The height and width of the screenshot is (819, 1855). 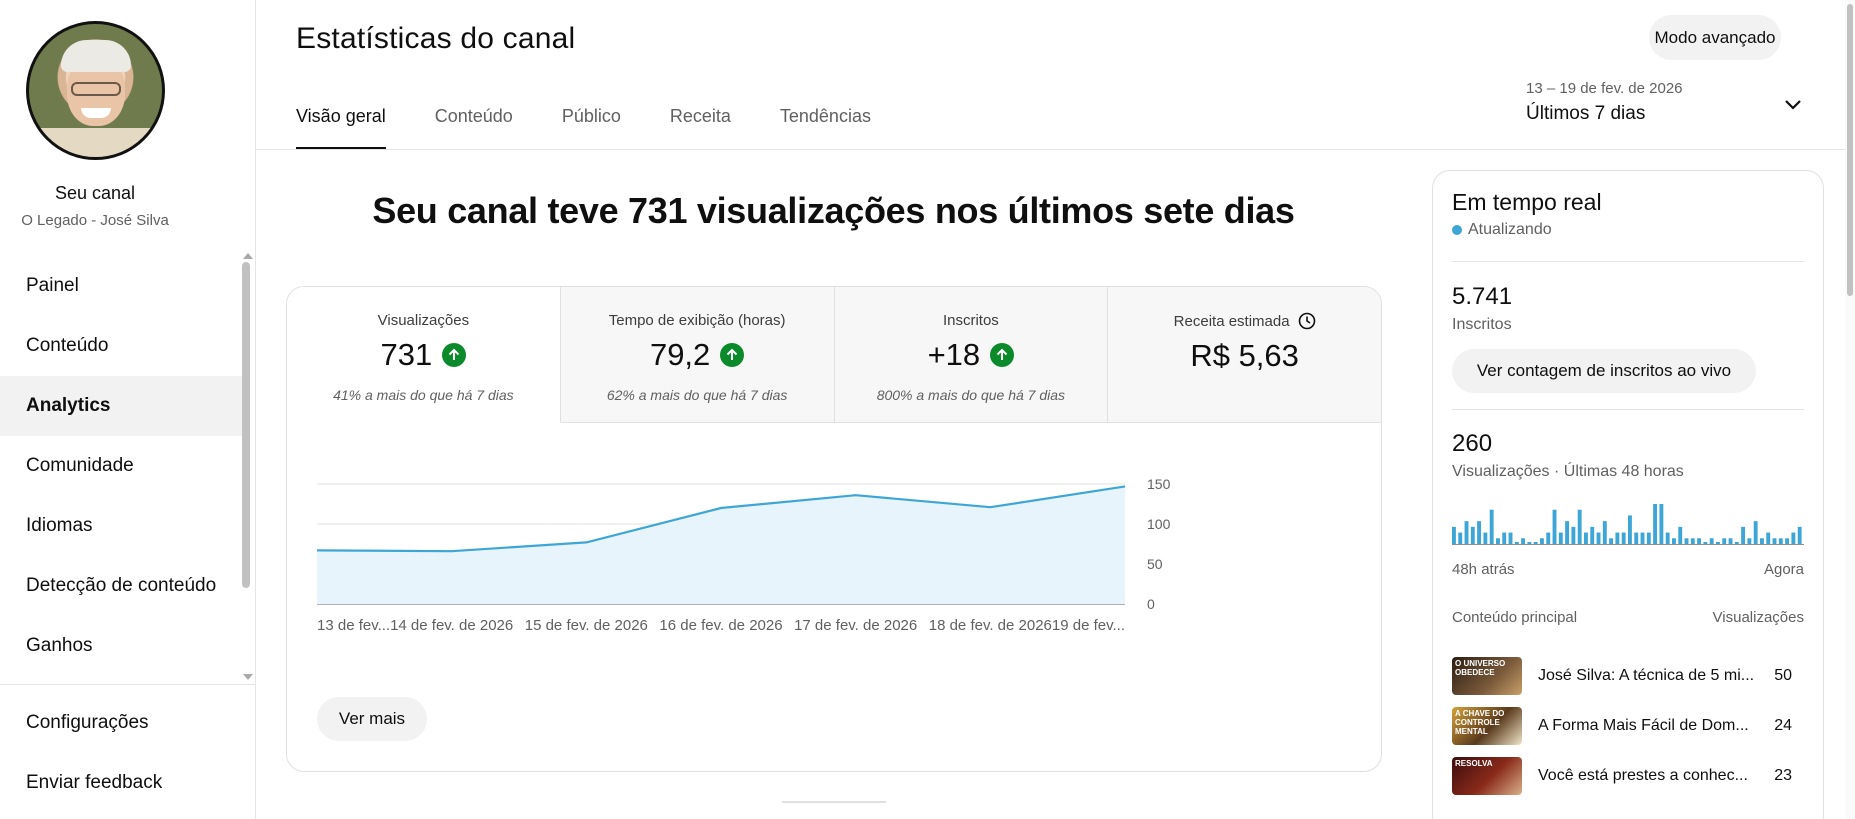 I want to click on sidebar-item-ganhos: Ganhos, so click(x=59, y=645).